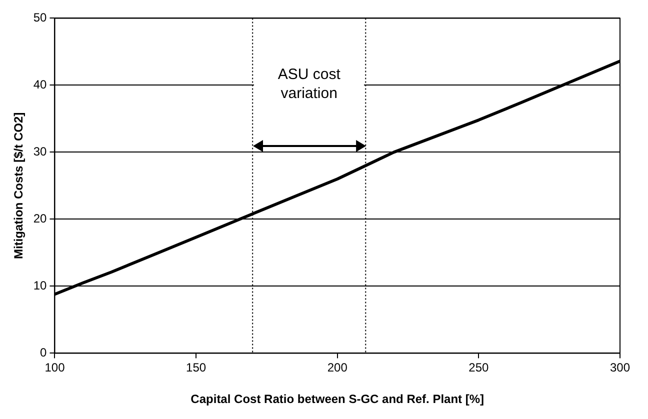 This screenshot has width=648, height=419. I want to click on y-tick-label: 40, so click(40, 85).